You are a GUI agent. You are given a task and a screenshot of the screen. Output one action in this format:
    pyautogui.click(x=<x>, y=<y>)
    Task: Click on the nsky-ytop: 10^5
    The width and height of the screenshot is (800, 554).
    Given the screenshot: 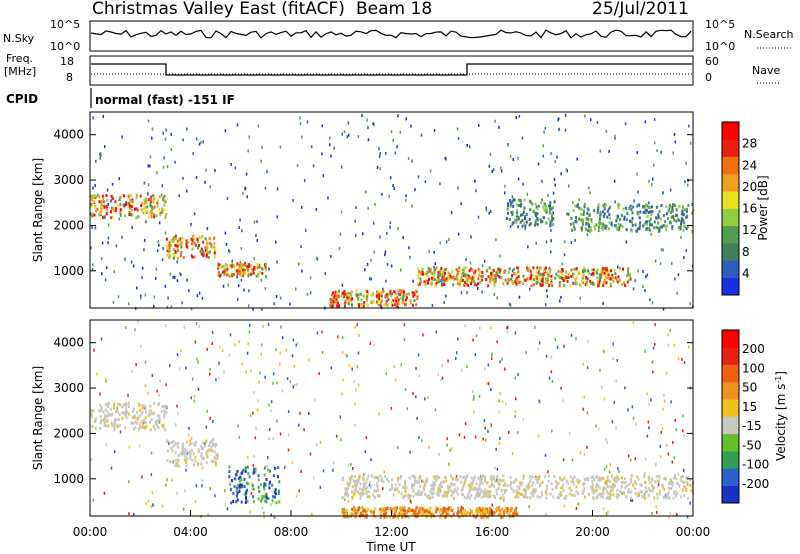 What is the action you would take?
    pyautogui.click(x=65, y=24)
    